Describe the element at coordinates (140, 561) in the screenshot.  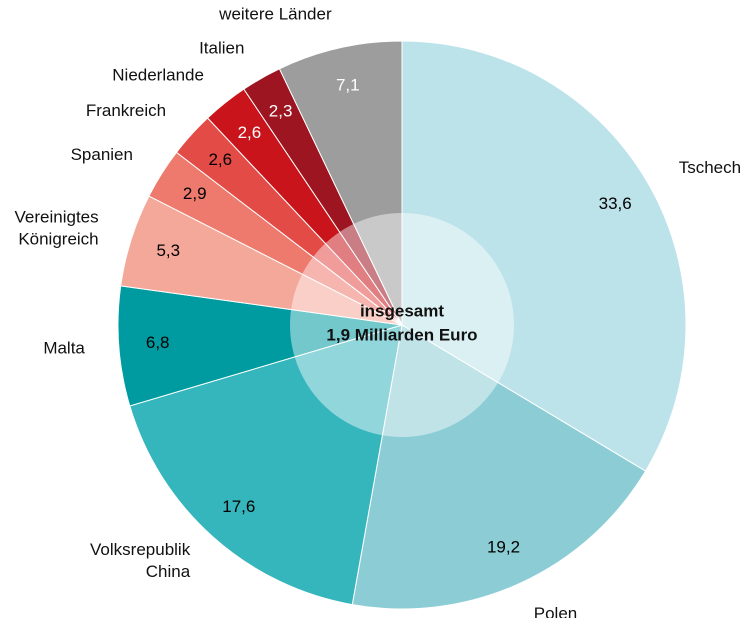
I see `category-label: Volksrepublik China` at that location.